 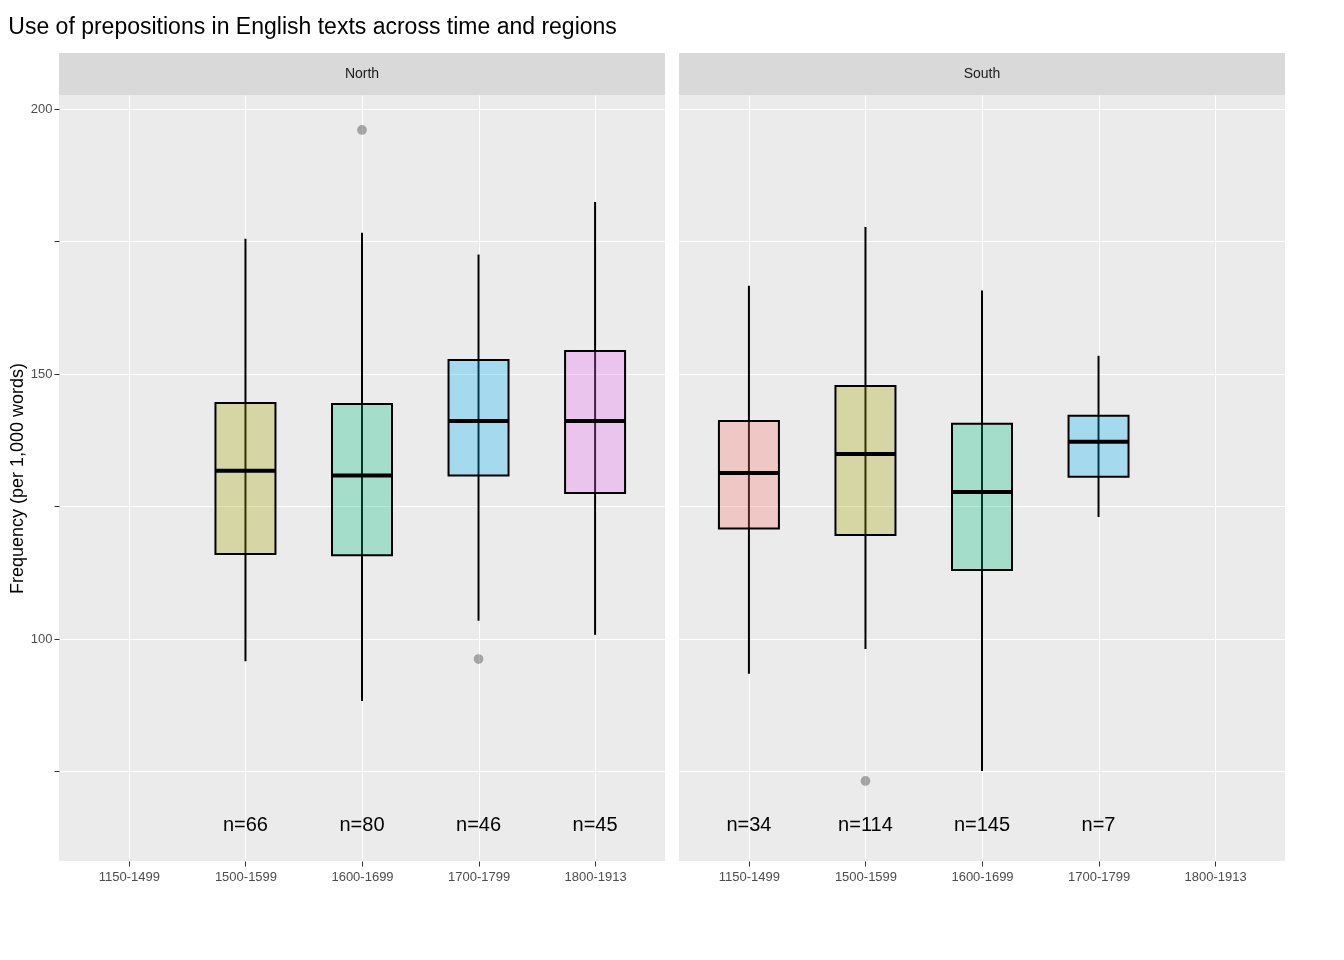 What do you see at coordinates (865, 824) in the screenshot?
I see `annotation: n=114` at bounding box center [865, 824].